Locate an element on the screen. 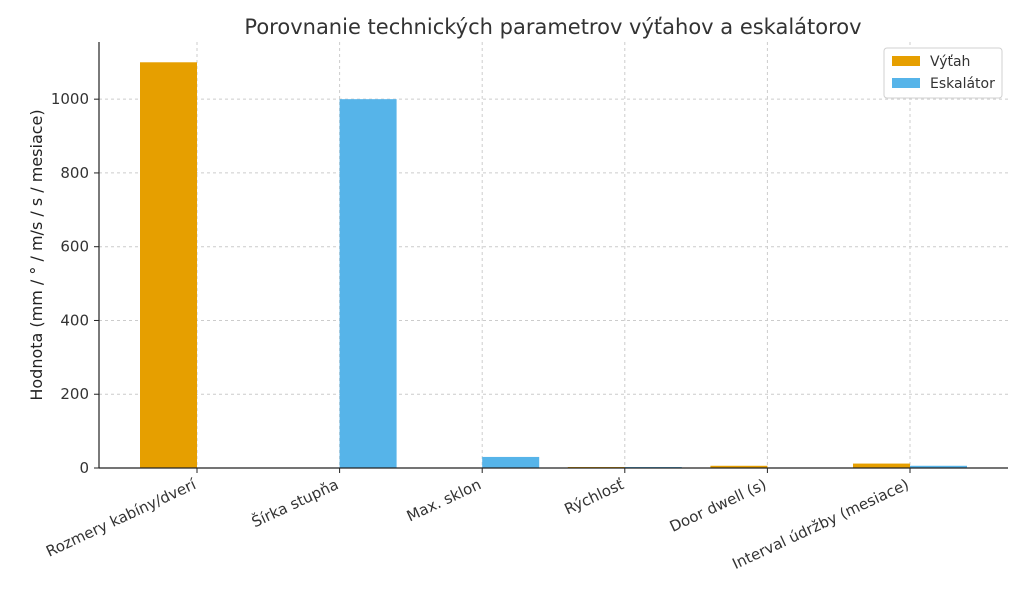 Image resolution: width=1024 pixels, height=614 pixels. y-axis-label: Hodnota (mm / ° / m/s / s / mesiace) is located at coordinates (36, 254).